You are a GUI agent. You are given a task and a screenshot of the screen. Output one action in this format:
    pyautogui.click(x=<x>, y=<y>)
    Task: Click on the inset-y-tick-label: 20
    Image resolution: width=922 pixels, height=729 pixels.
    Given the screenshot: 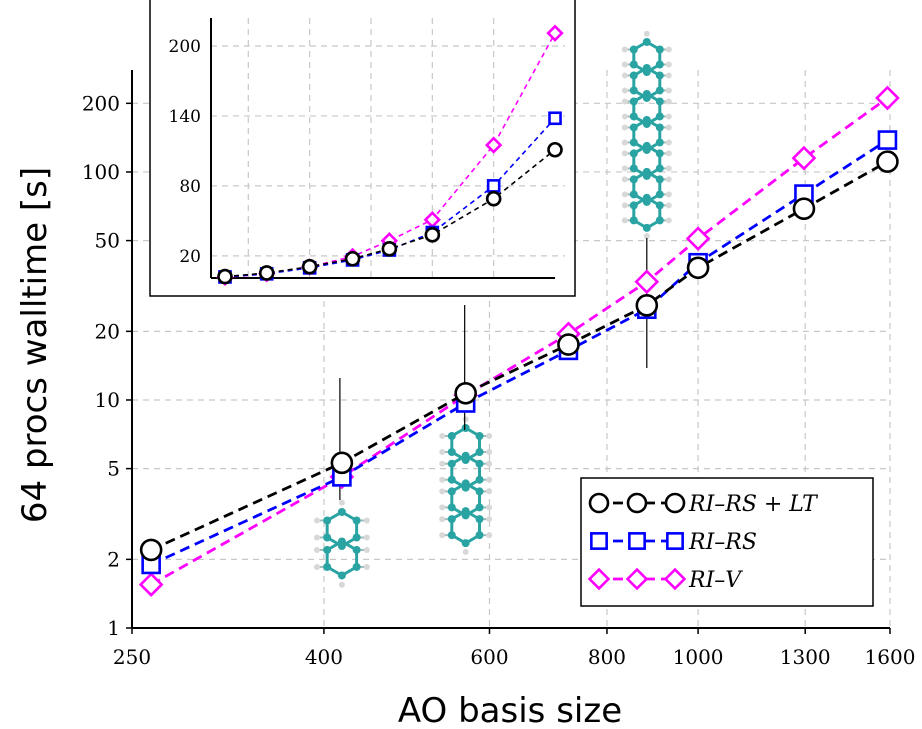 What is the action you would take?
    pyautogui.click(x=190, y=257)
    